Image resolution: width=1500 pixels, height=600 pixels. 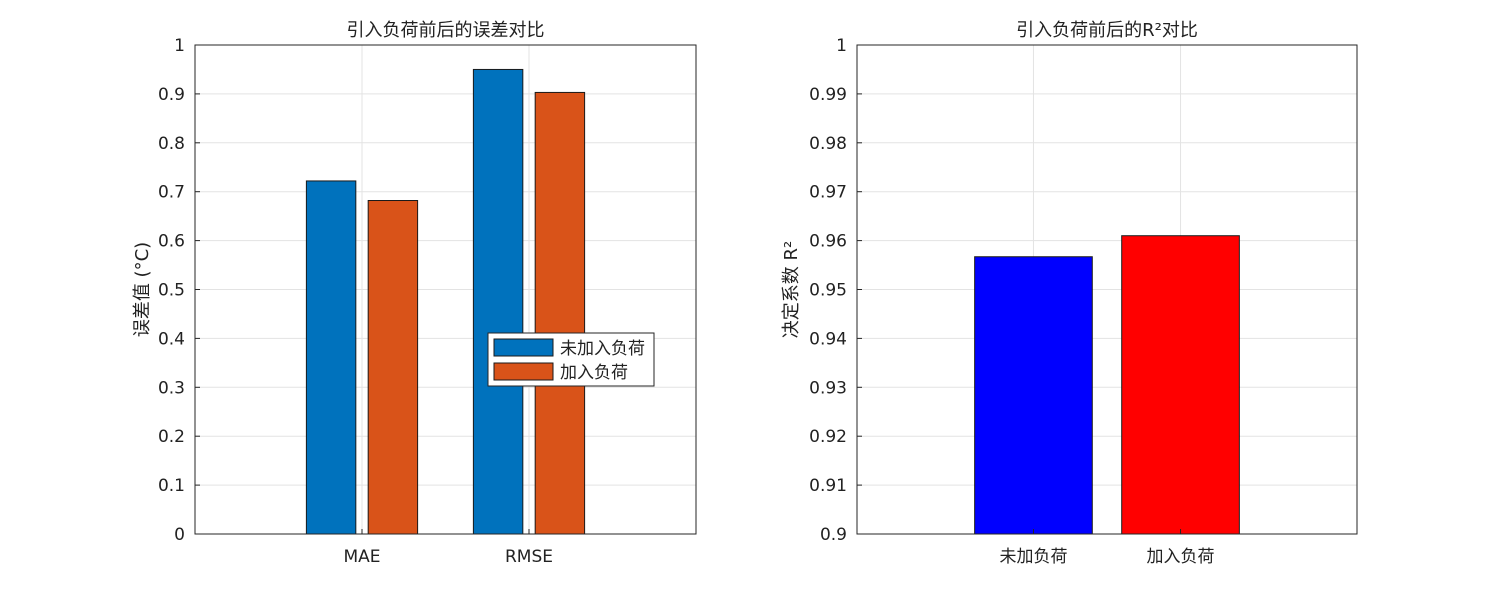 I want to click on y-tick-label: 0.6, so click(x=171, y=242).